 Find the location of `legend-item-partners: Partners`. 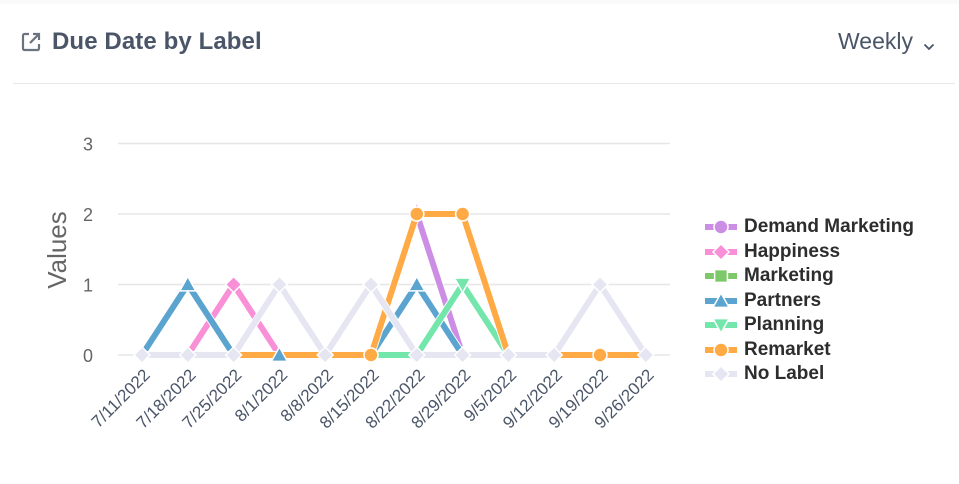

legend-item-partners: Partners is located at coordinates (809, 301).